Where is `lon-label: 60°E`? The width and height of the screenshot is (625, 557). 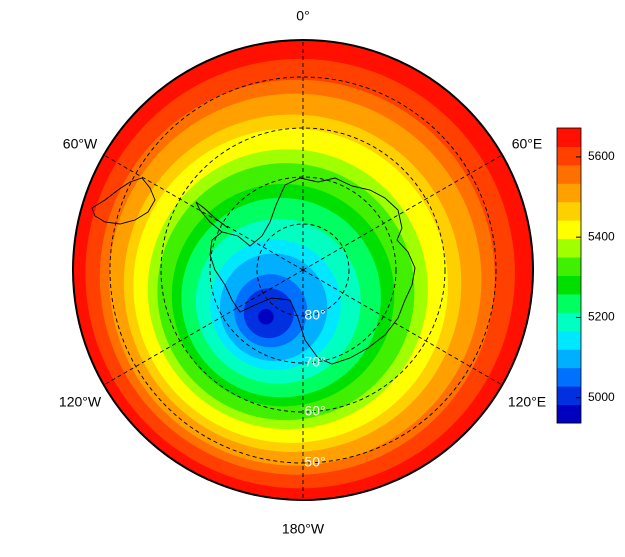 lon-label: 60°E is located at coordinates (527, 144).